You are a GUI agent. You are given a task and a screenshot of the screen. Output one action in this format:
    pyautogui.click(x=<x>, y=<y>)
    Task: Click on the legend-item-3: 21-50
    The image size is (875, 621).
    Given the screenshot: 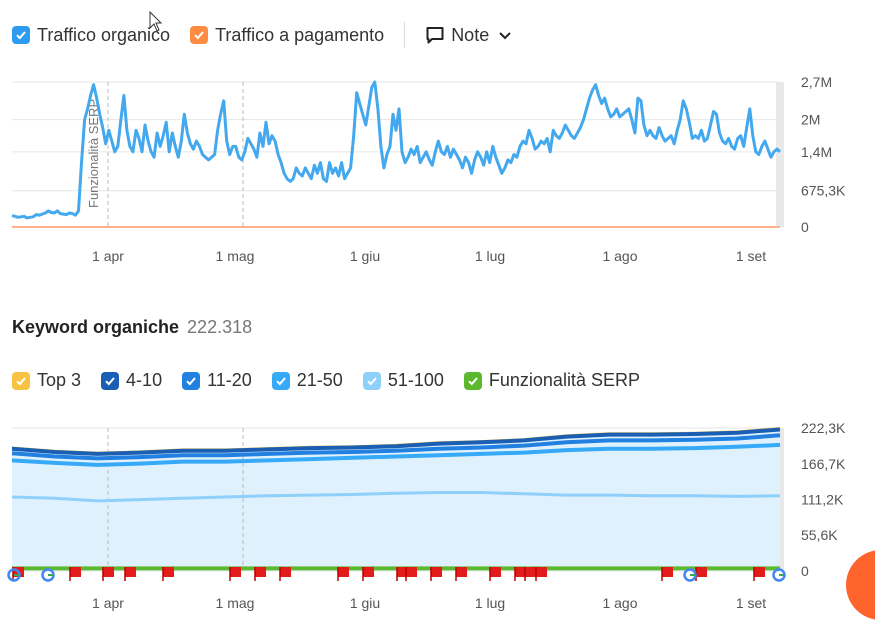 What is the action you would take?
    pyautogui.click(x=307, y=380)
    